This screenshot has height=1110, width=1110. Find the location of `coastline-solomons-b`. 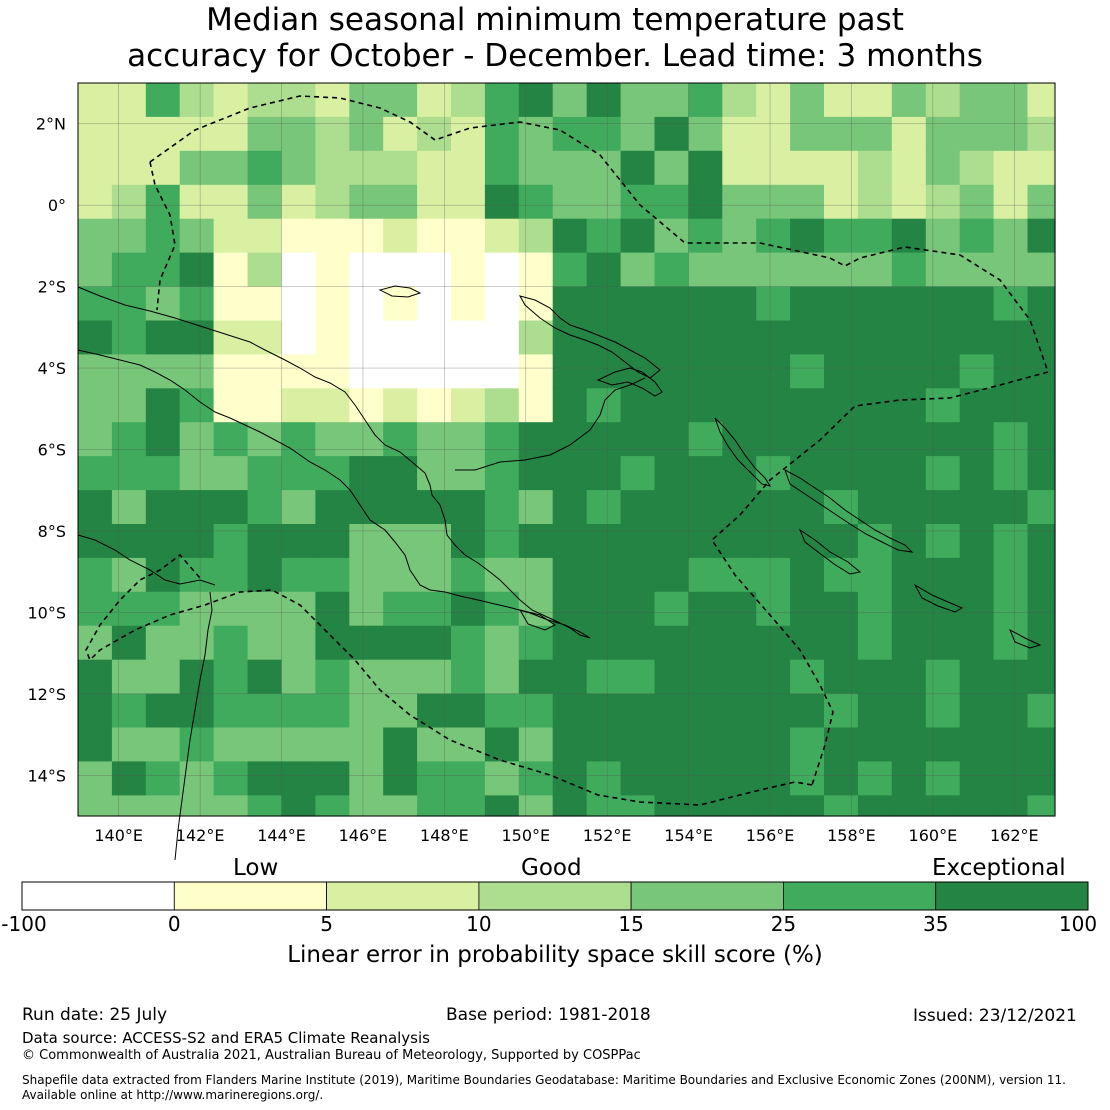

coastline-solomons-b is located at coordinates (830, 551).